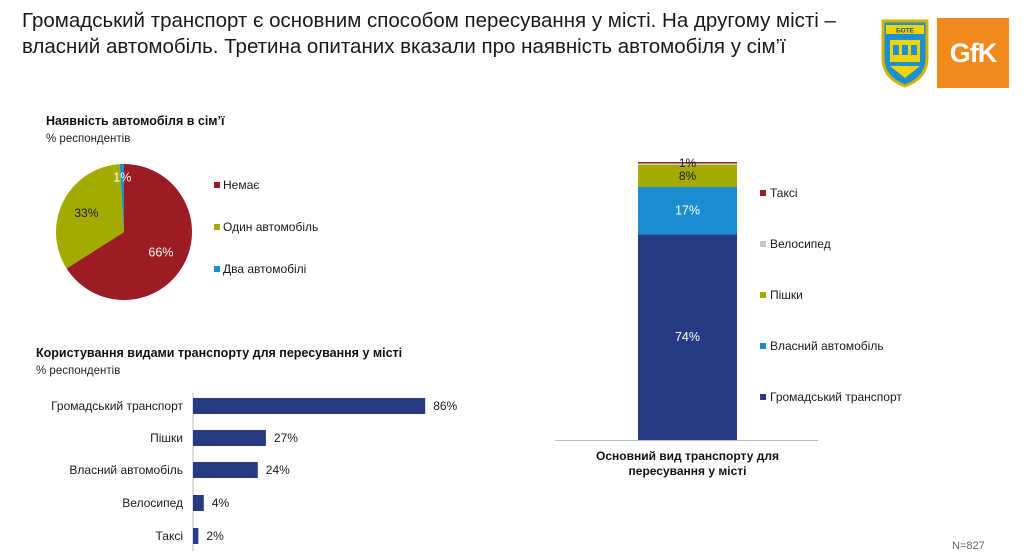  Describe the element at coordinates (241, 185) in the screenshot. I see `legend-entry: Немає` at that location.